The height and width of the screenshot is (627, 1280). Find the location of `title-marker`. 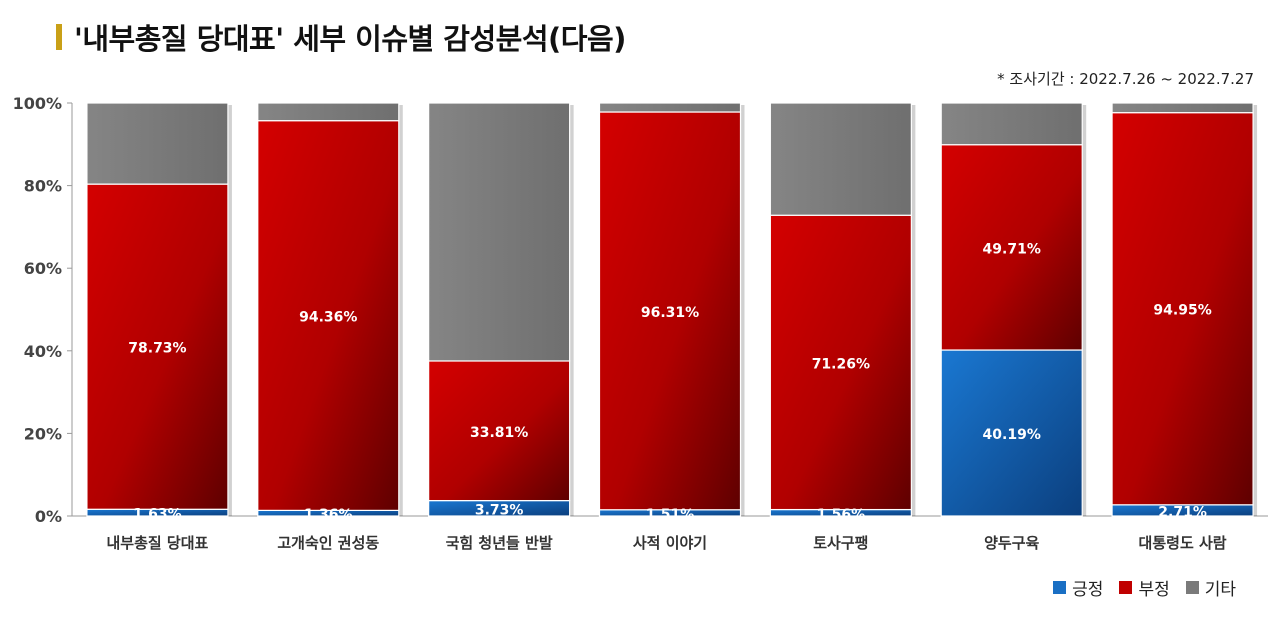

title-marker is located at coordinates (59, 37).